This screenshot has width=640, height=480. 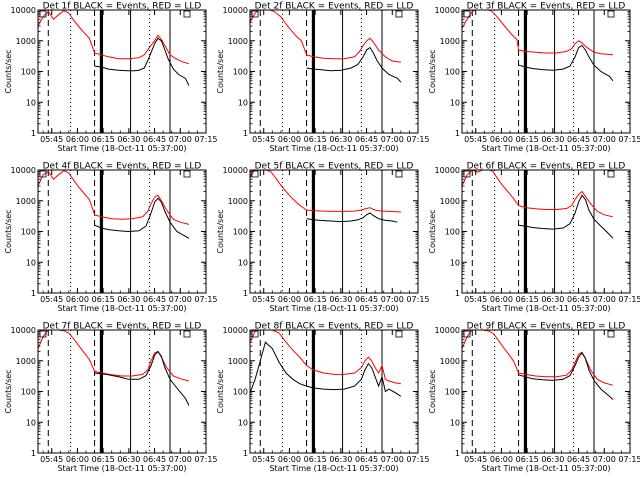 I want to click on panel-title: Det 5f BLACK = Events, RED = LLD, so click(x=334, y=167).